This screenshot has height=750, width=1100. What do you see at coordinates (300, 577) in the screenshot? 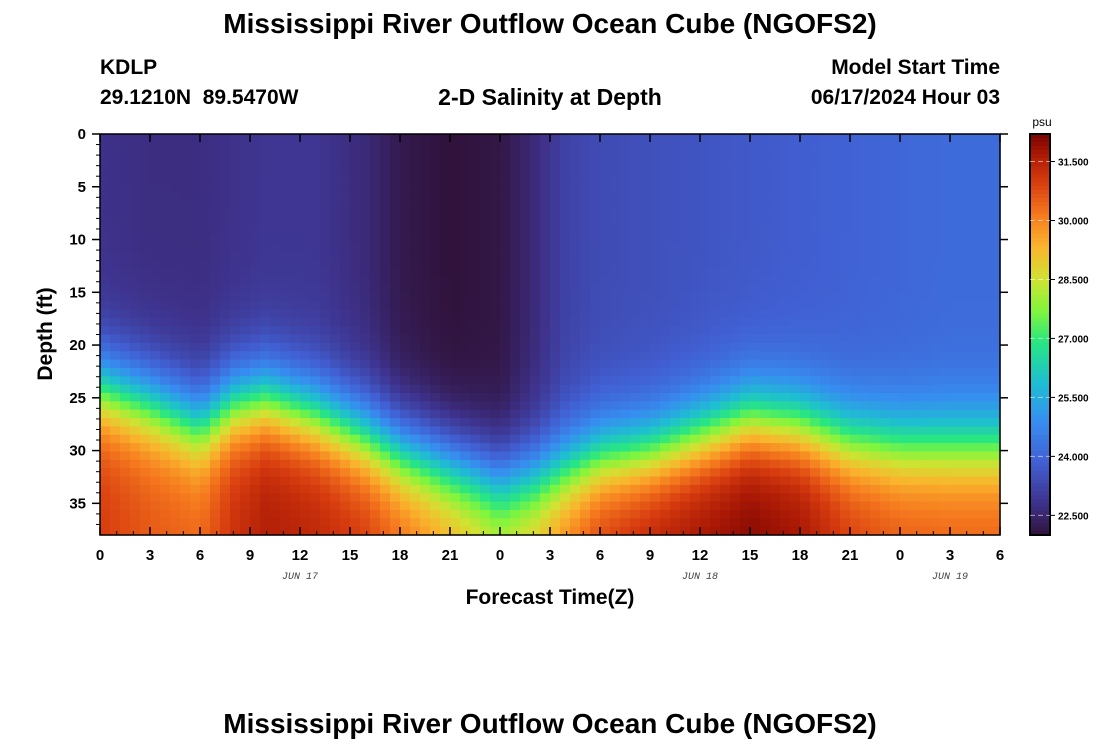
I see `date-label: JUN 17` at bounding box center [300, 577].